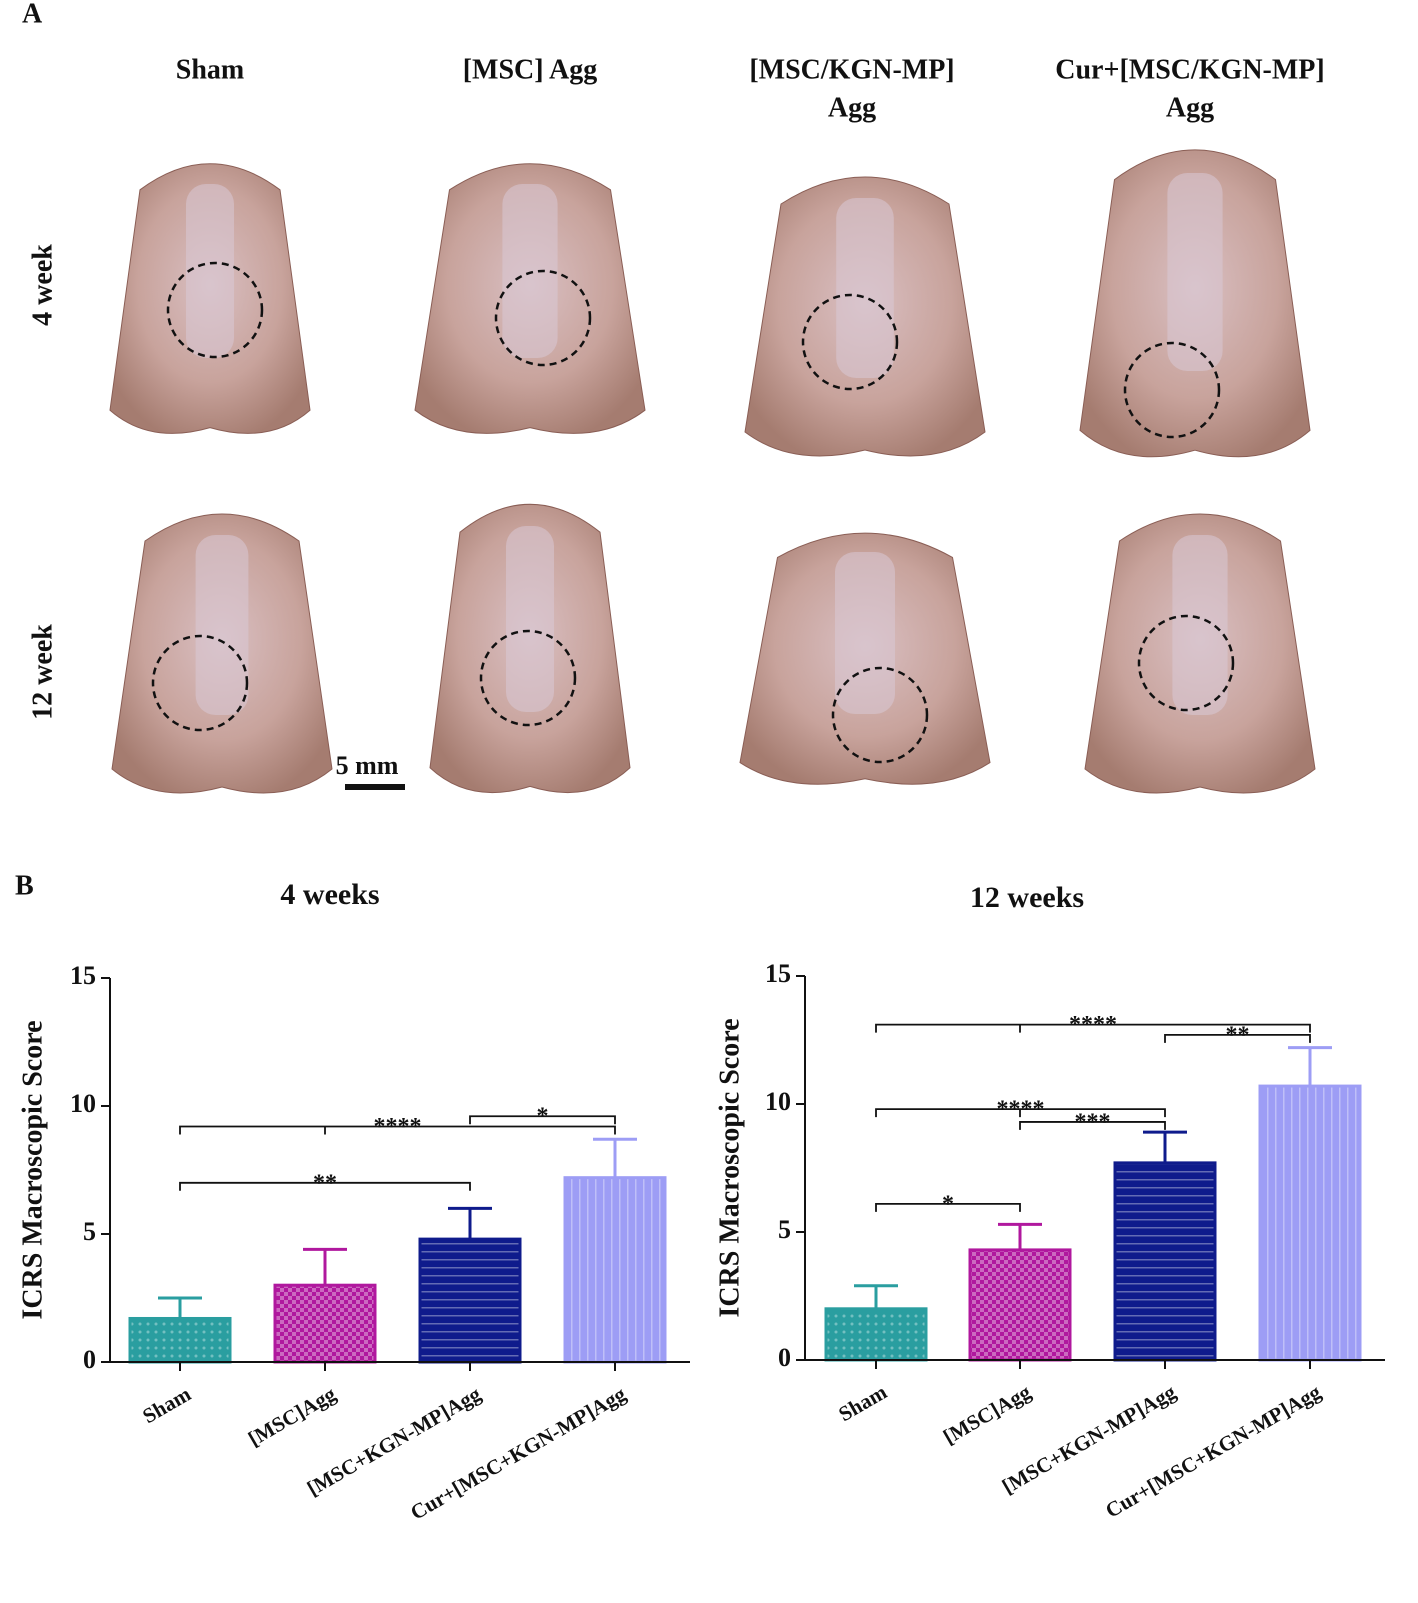  Describe the element at coordinates (1093, 1122) in the screenshot. I see `significance-label: ***` at that location.